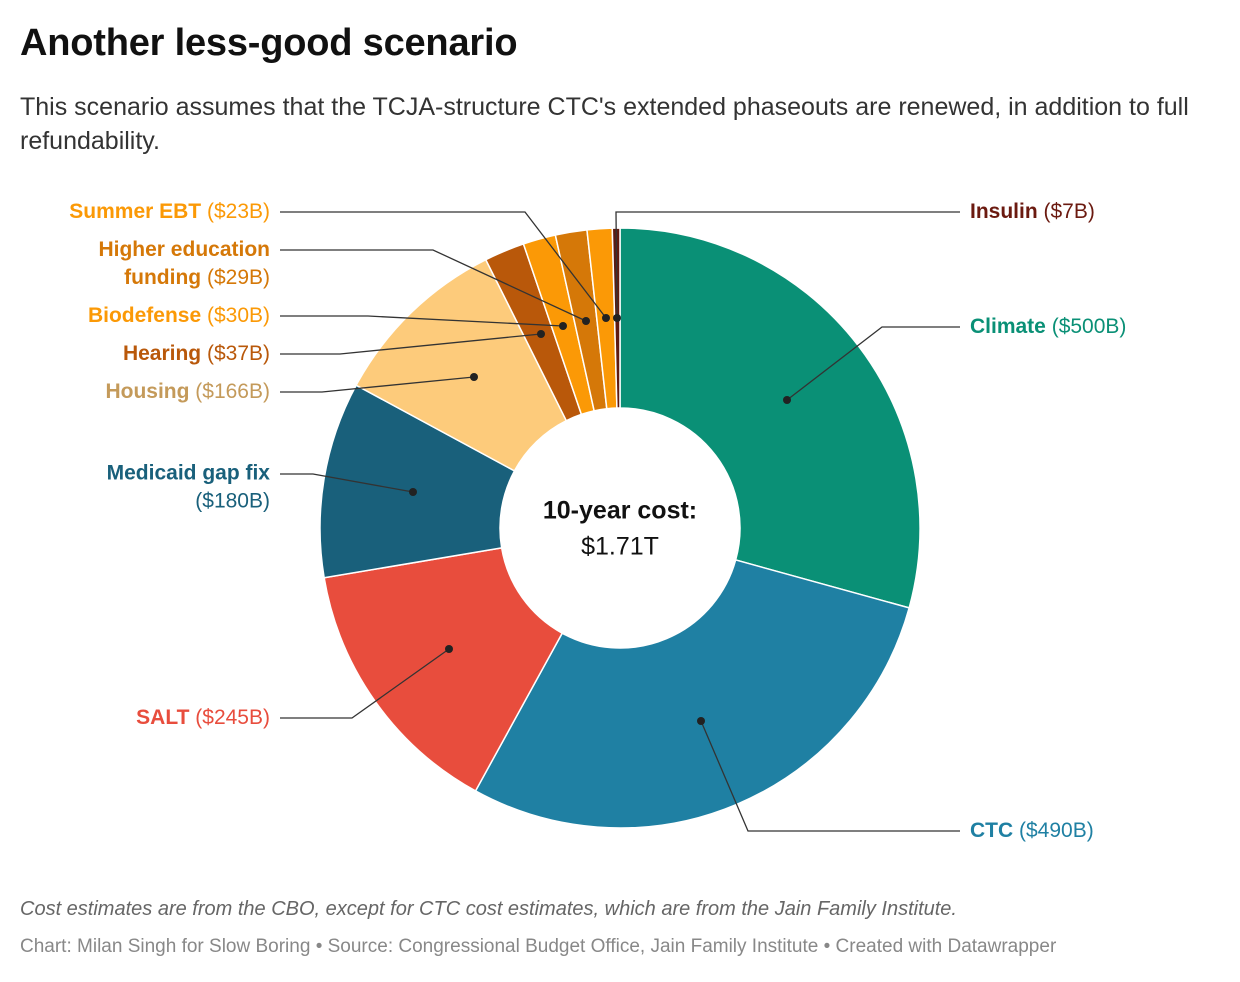 The image size is (1240, 982). Describe the element at coordinates (184, 249) in the screenshot. I see `label-higher-education-funding: Higher education` at that location.